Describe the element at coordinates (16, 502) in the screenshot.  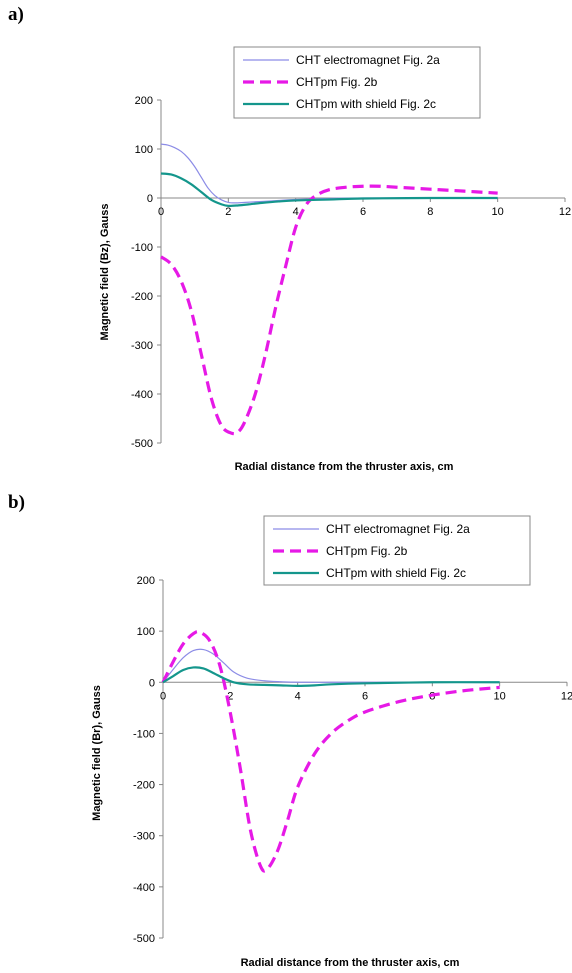
I see `panel-b-label: b)` at that location.